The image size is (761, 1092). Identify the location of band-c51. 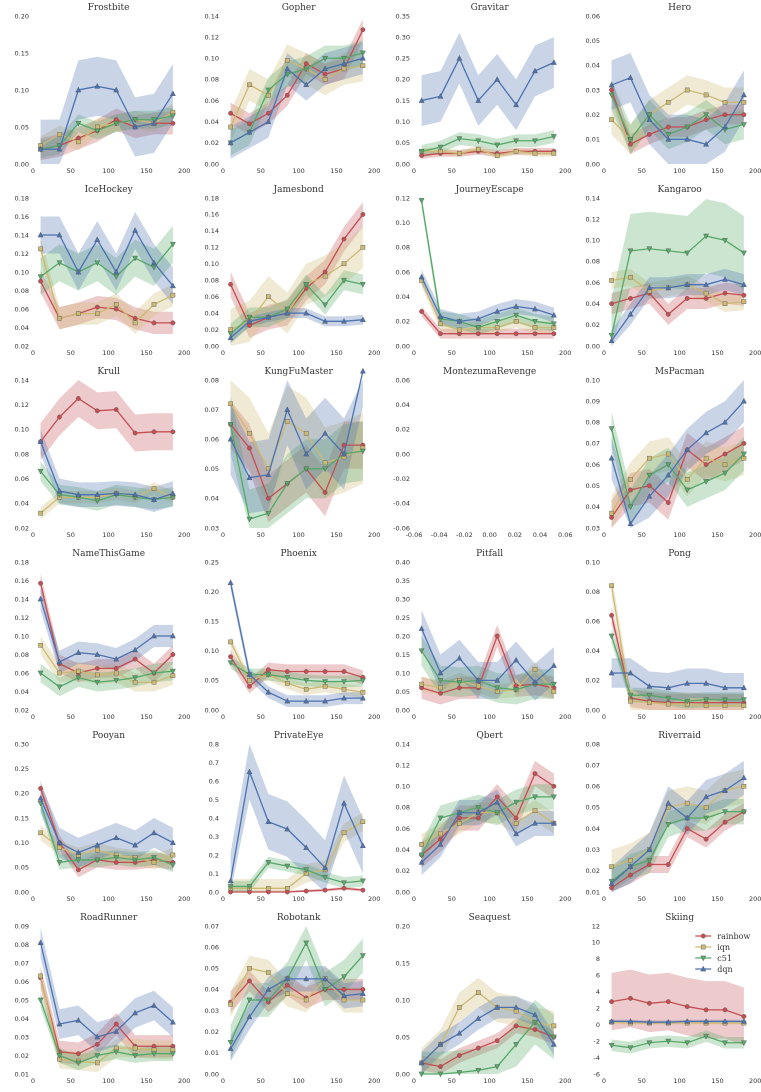
(297, 672).